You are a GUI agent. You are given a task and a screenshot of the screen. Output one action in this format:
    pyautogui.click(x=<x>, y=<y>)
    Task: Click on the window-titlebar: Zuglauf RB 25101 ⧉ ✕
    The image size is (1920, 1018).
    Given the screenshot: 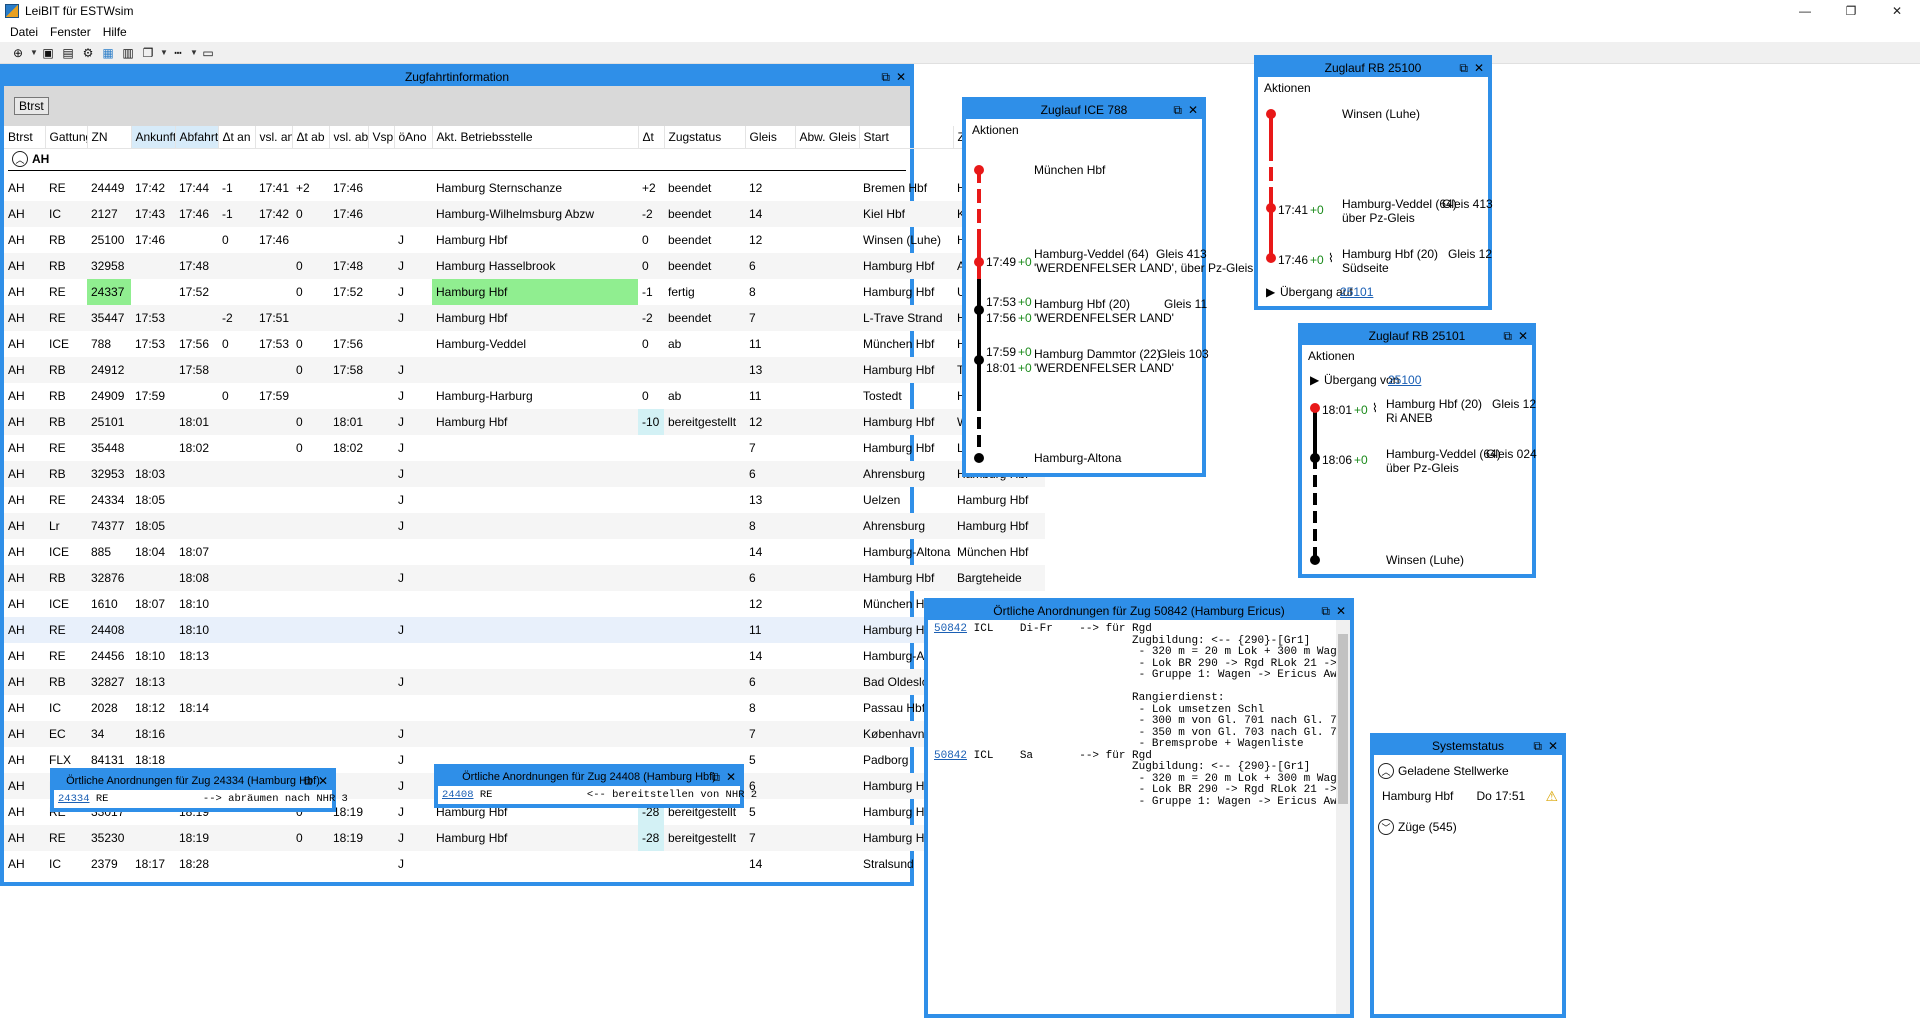 What is the action you would take?
    pyautogui.click(x=1417, y=336)
    